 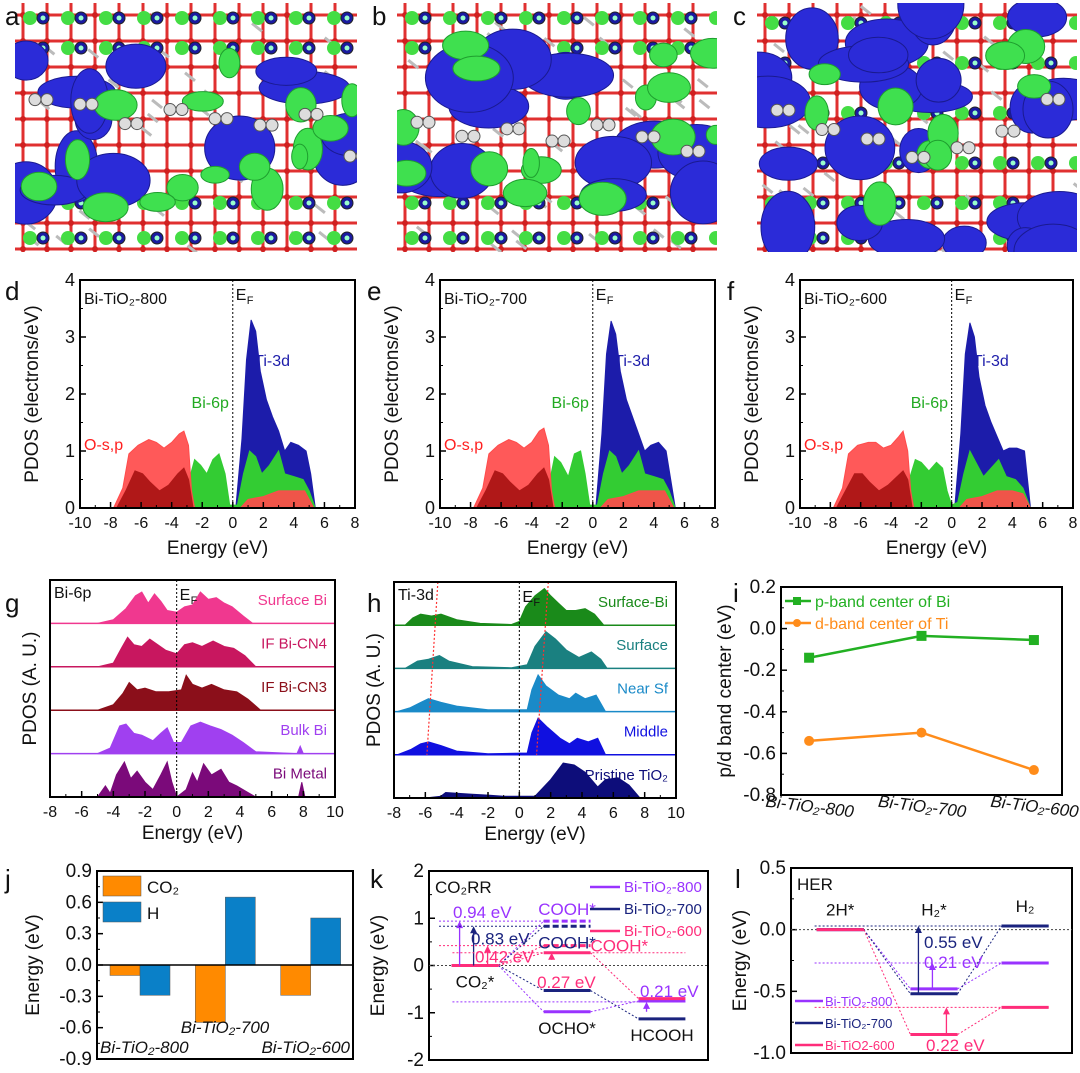 What do you see at coordinates (415, 1013) in the screenshot?
I see `y-tick-label: -1` at bounding box center [415, 1013].